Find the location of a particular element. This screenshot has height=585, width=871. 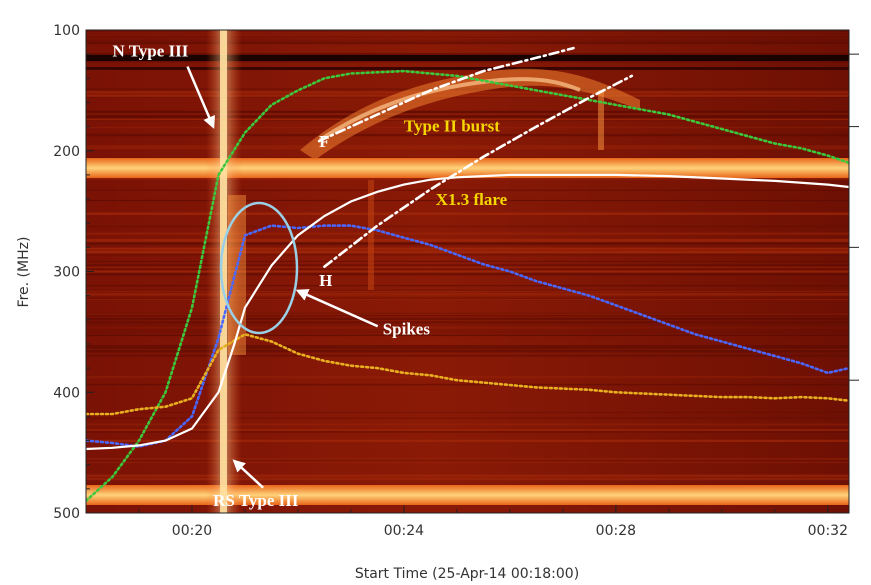

right-axis-ticks is located at coordinates (854, 217).